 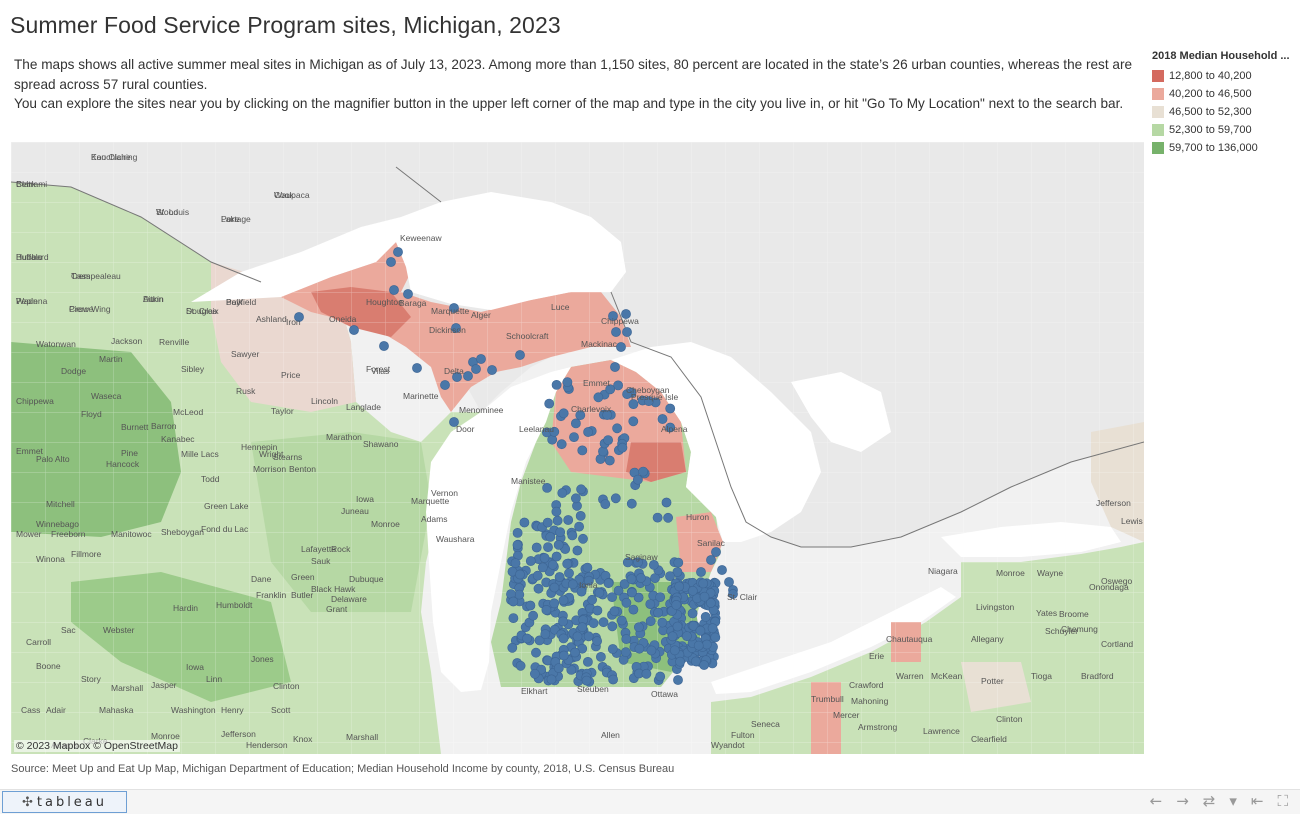 What do you see at coordinates (1209, 801) in the screenshot?
I see `revert-icon: ⇄` at bounding box center [1209, 801].